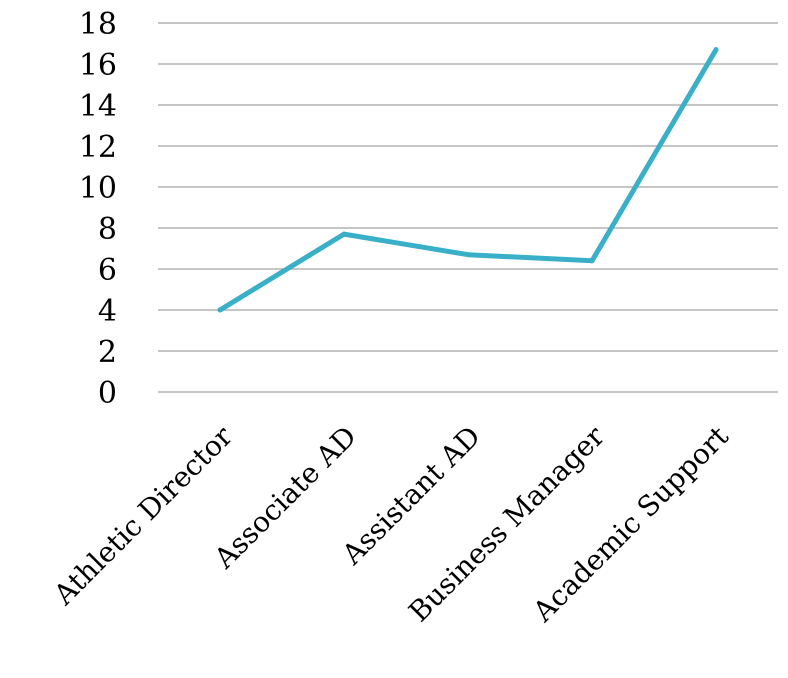 The image size is (788, 678). I want to click on y-tick-label: 2, so click(107, 352).